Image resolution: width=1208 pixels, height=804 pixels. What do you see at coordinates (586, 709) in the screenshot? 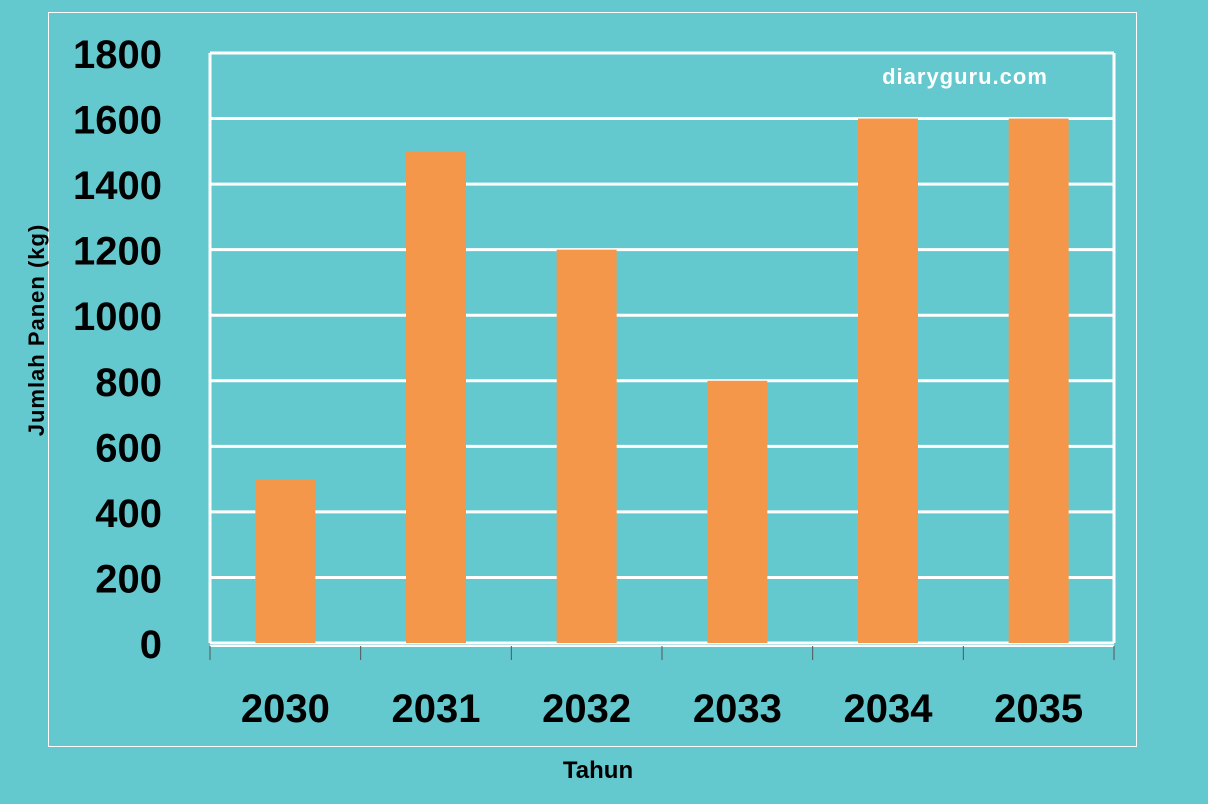
I see `x-tick-label: 2032` at bounding box center [586, 709].